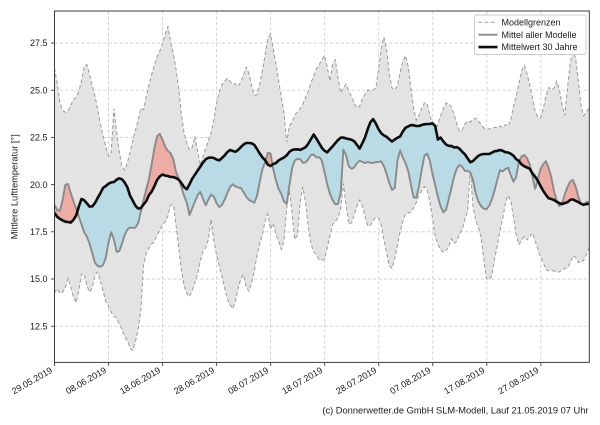 The width and height of the screenshot is (600, 425). What do you see at coordinates (39, 326) in the screenshot?
I see `svg-text: 12.5` at bounding box center [39, 326].